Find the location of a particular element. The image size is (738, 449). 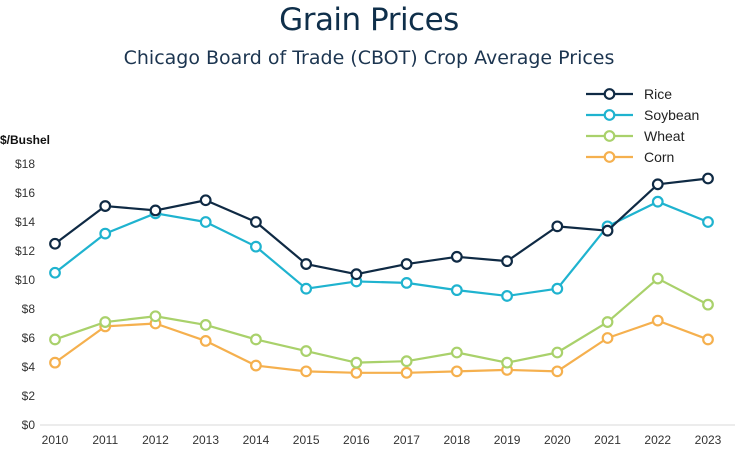

y-axis: $/Bushel $0 $2 $4 $6 $8 $10 $12 $14 $16 $18 is located at coordinates (25, 282).